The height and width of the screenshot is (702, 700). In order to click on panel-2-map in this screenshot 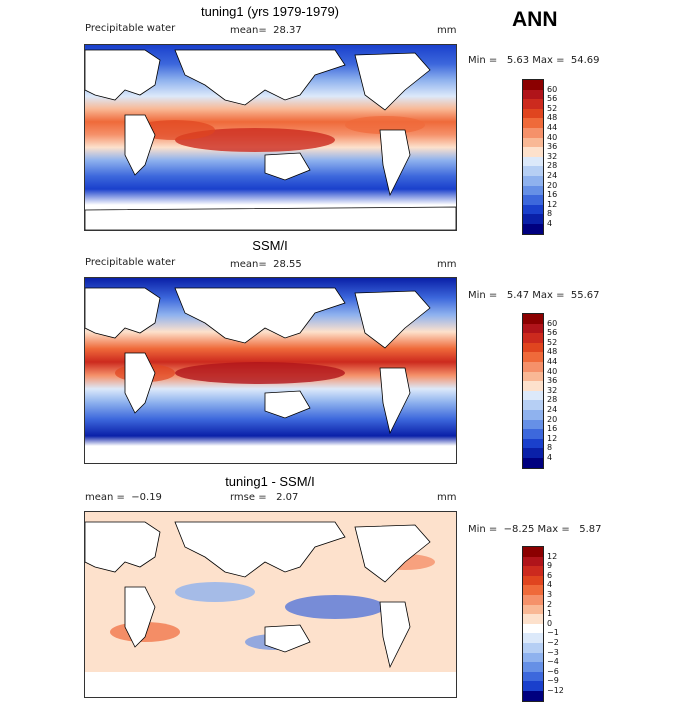, I will do `click(270, 370)`.